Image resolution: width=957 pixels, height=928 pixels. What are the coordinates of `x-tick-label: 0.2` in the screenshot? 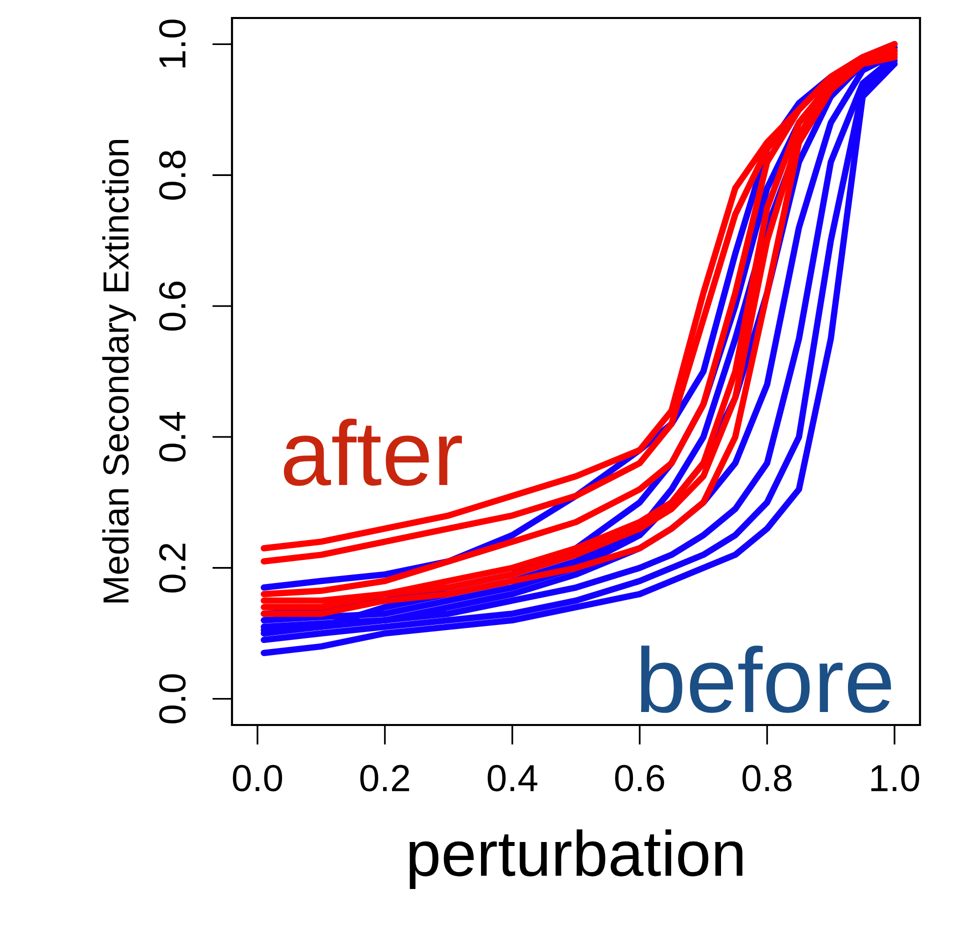 It's located at (385, 778).